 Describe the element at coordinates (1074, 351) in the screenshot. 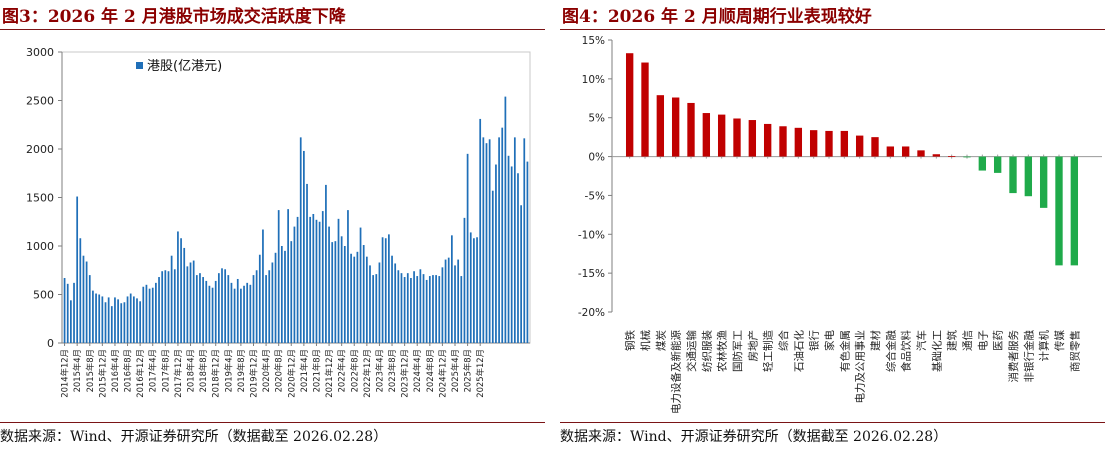

I see `right-category-label: 商贸零售` at that location.